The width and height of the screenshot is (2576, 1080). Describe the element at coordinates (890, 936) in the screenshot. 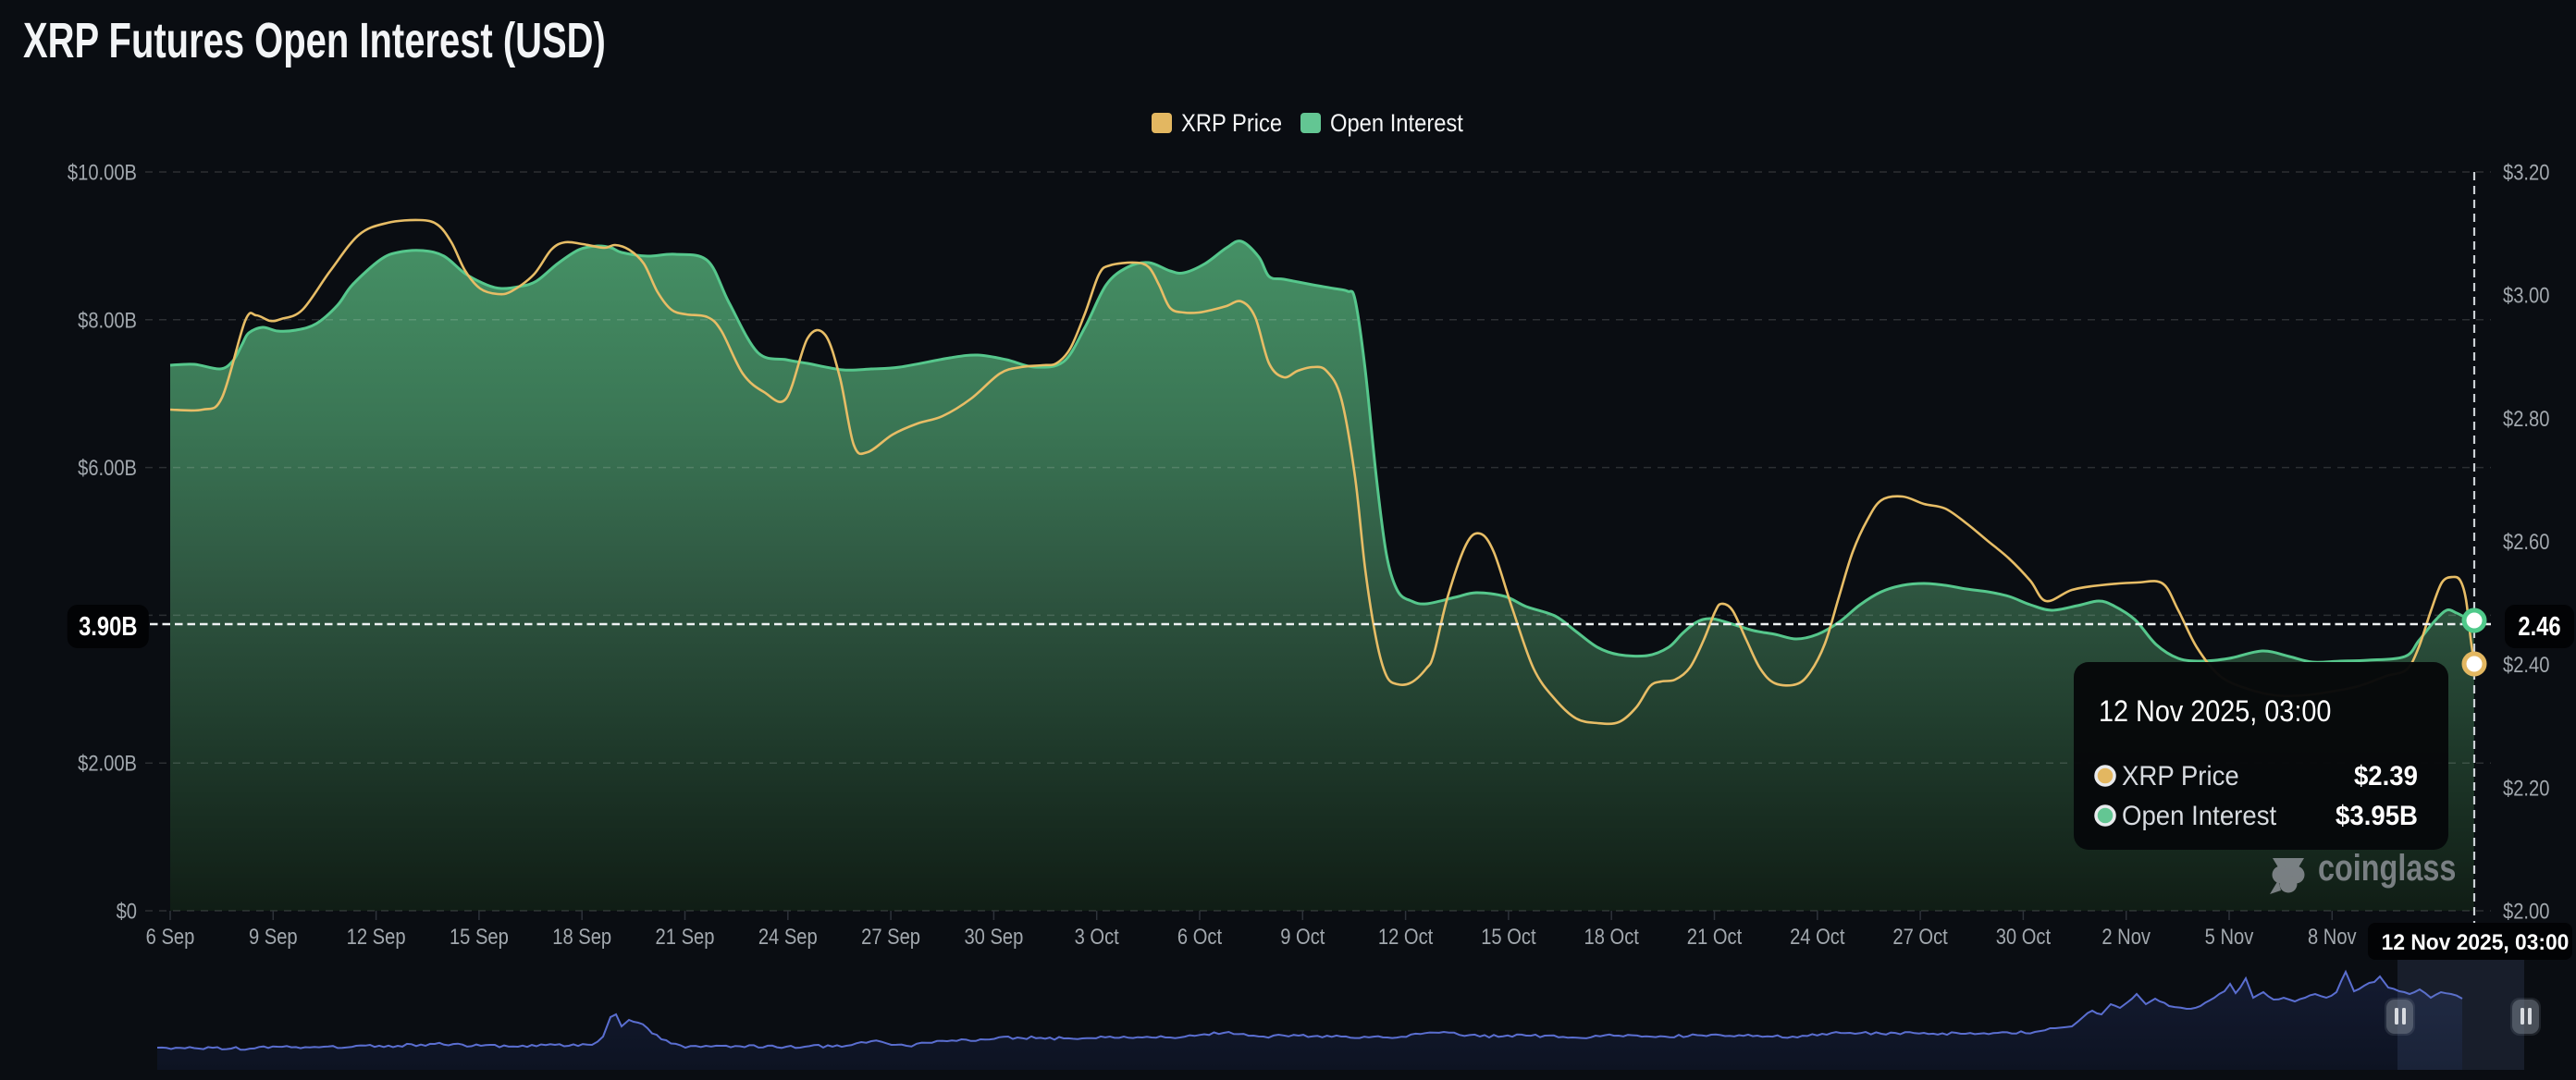

I see `svg-text: 27 Sep` at that location.